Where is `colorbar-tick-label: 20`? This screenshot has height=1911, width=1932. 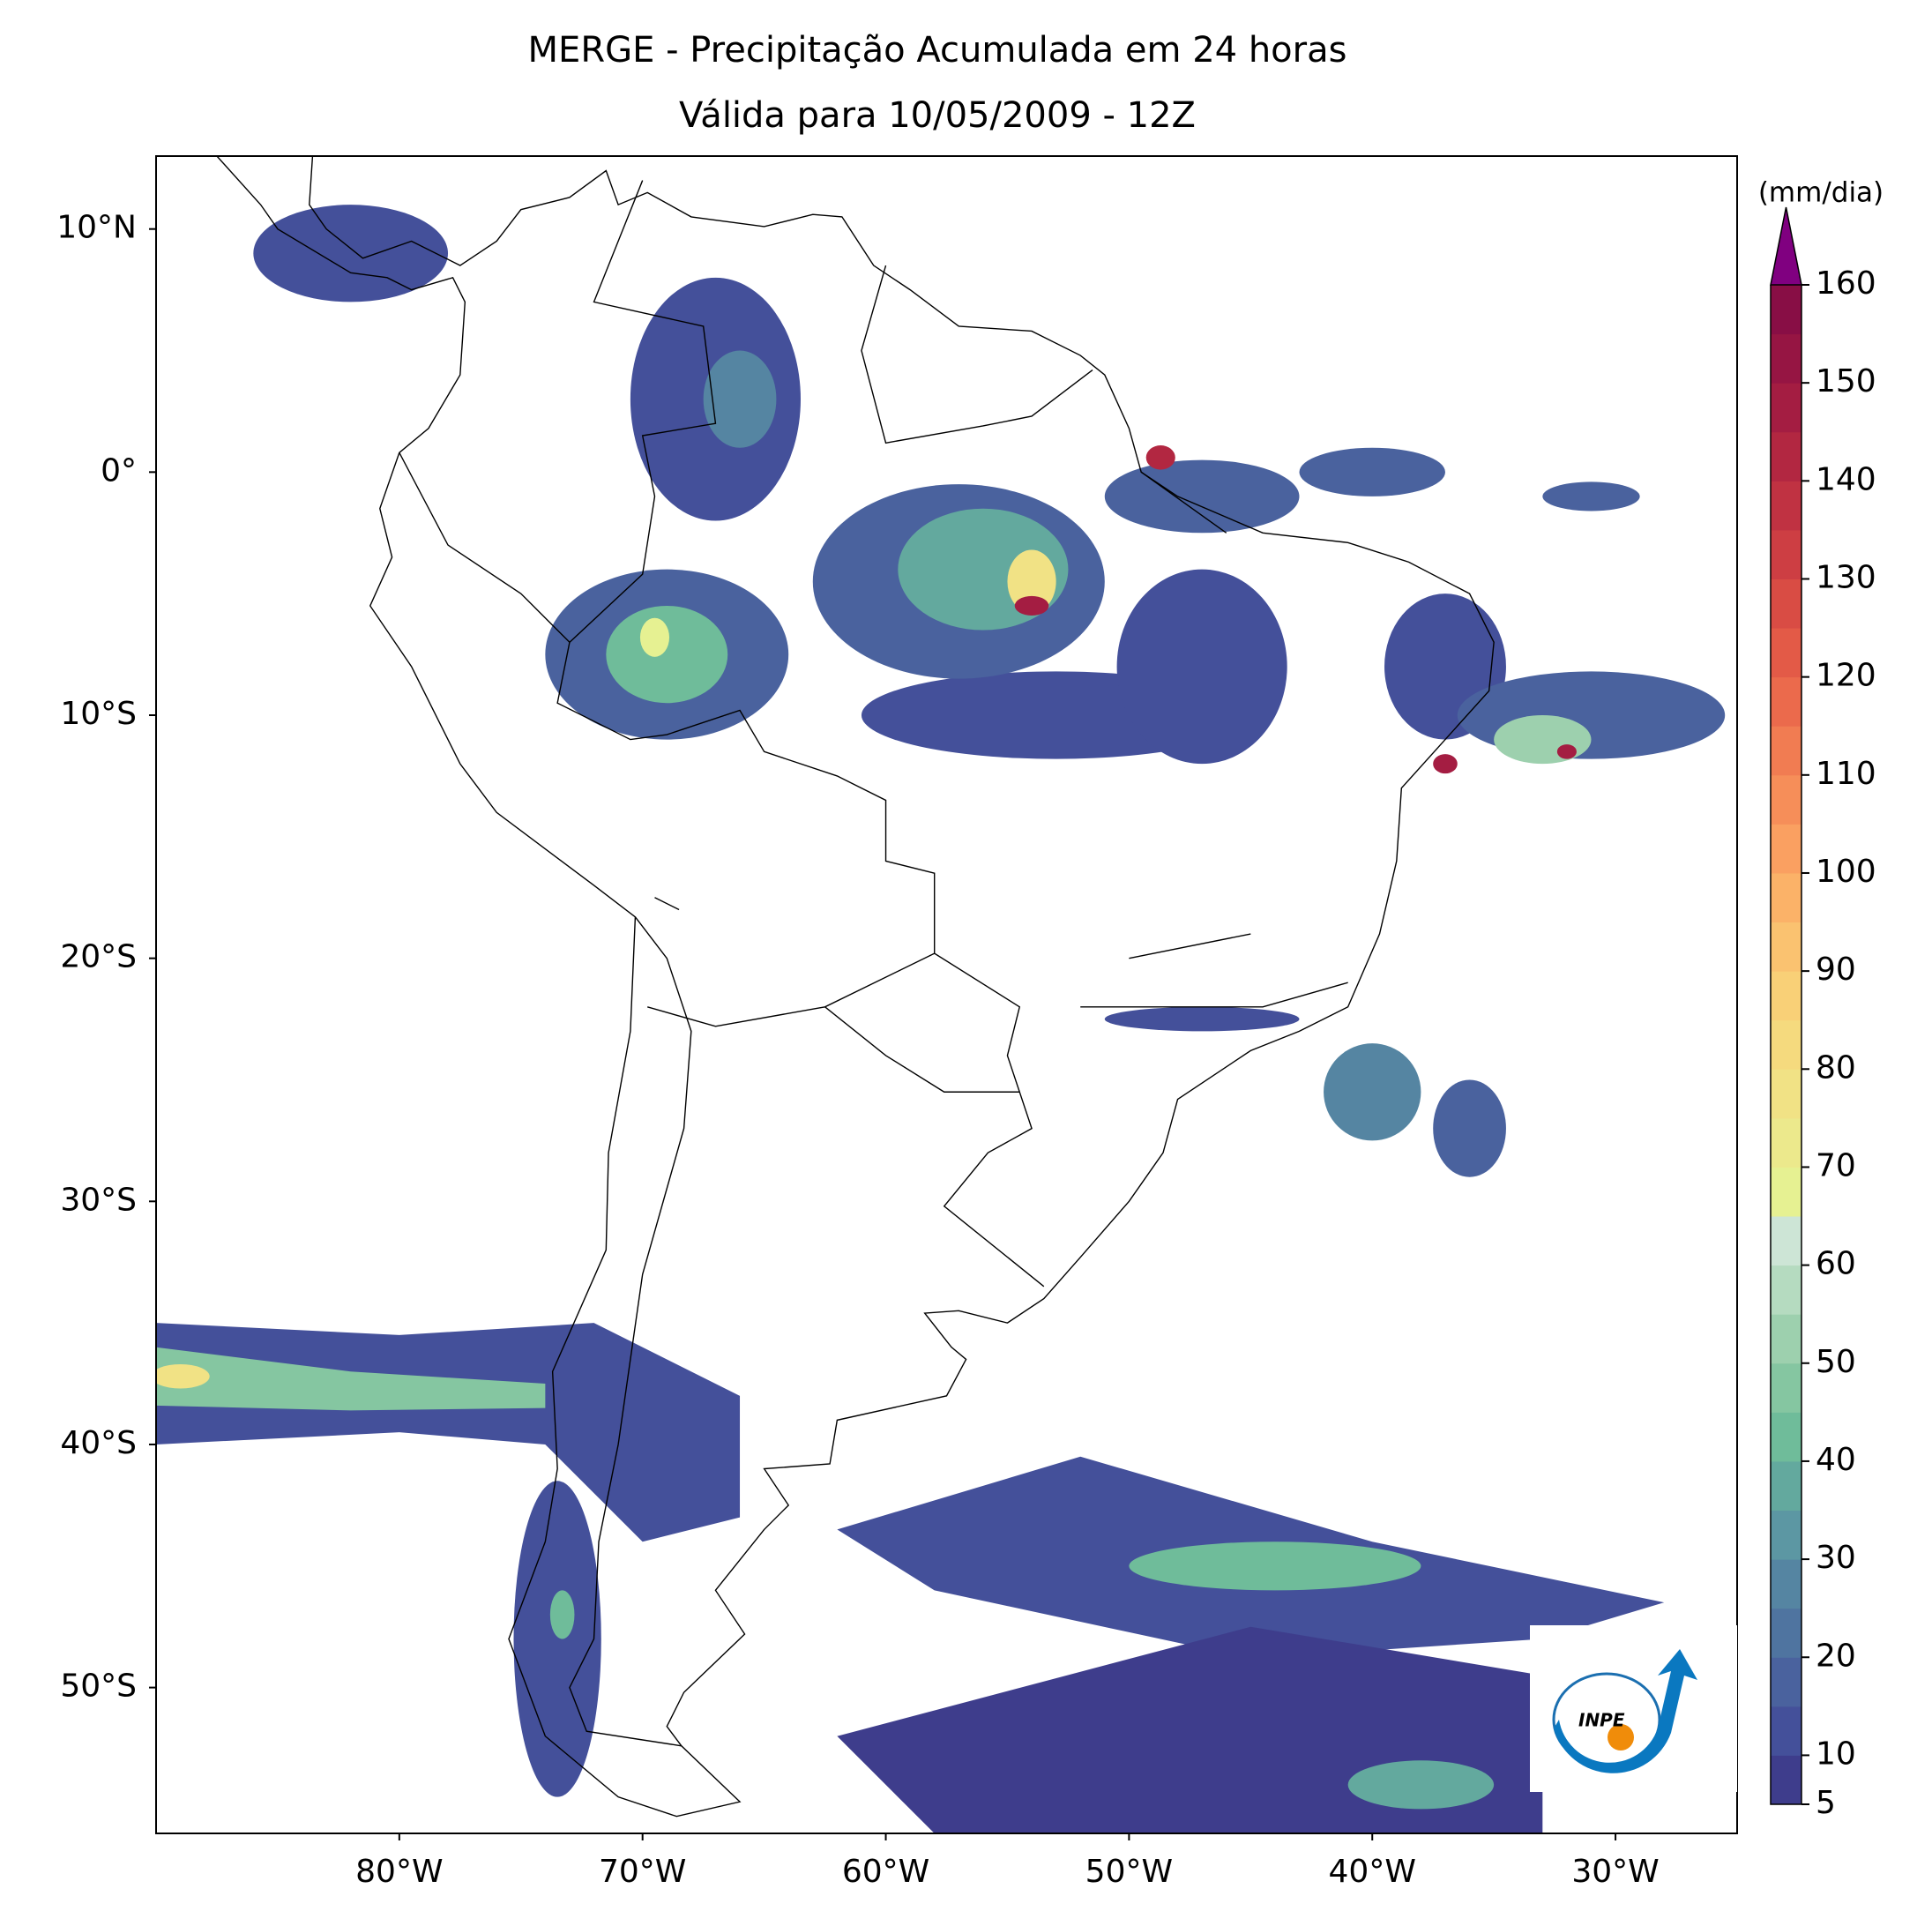
colorbar-tick-label: 20 is located at coordinates (1836, 1656).